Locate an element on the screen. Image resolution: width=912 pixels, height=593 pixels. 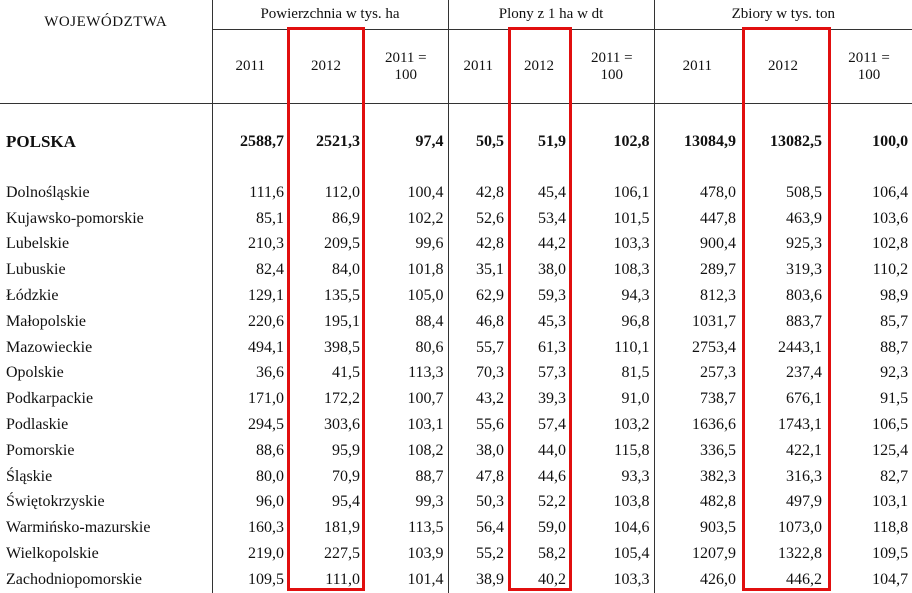
cell-yield-2012: 57,3 is located at coordinates (552, 373).